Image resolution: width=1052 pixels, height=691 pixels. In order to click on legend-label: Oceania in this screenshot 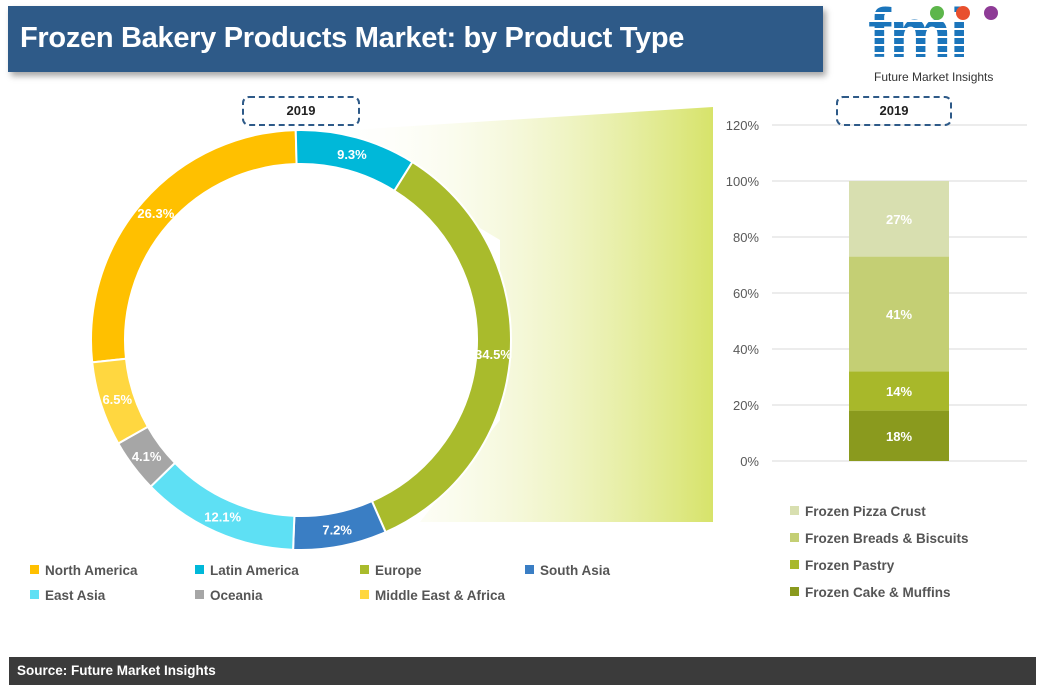, I will do `click(236, 595)`.